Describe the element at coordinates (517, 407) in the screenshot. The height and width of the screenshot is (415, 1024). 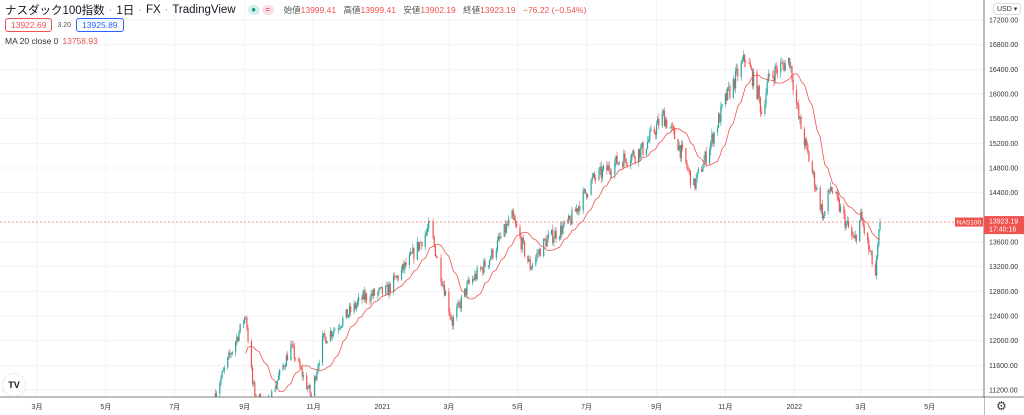
I see `time-tick-label: 5月` at that location.